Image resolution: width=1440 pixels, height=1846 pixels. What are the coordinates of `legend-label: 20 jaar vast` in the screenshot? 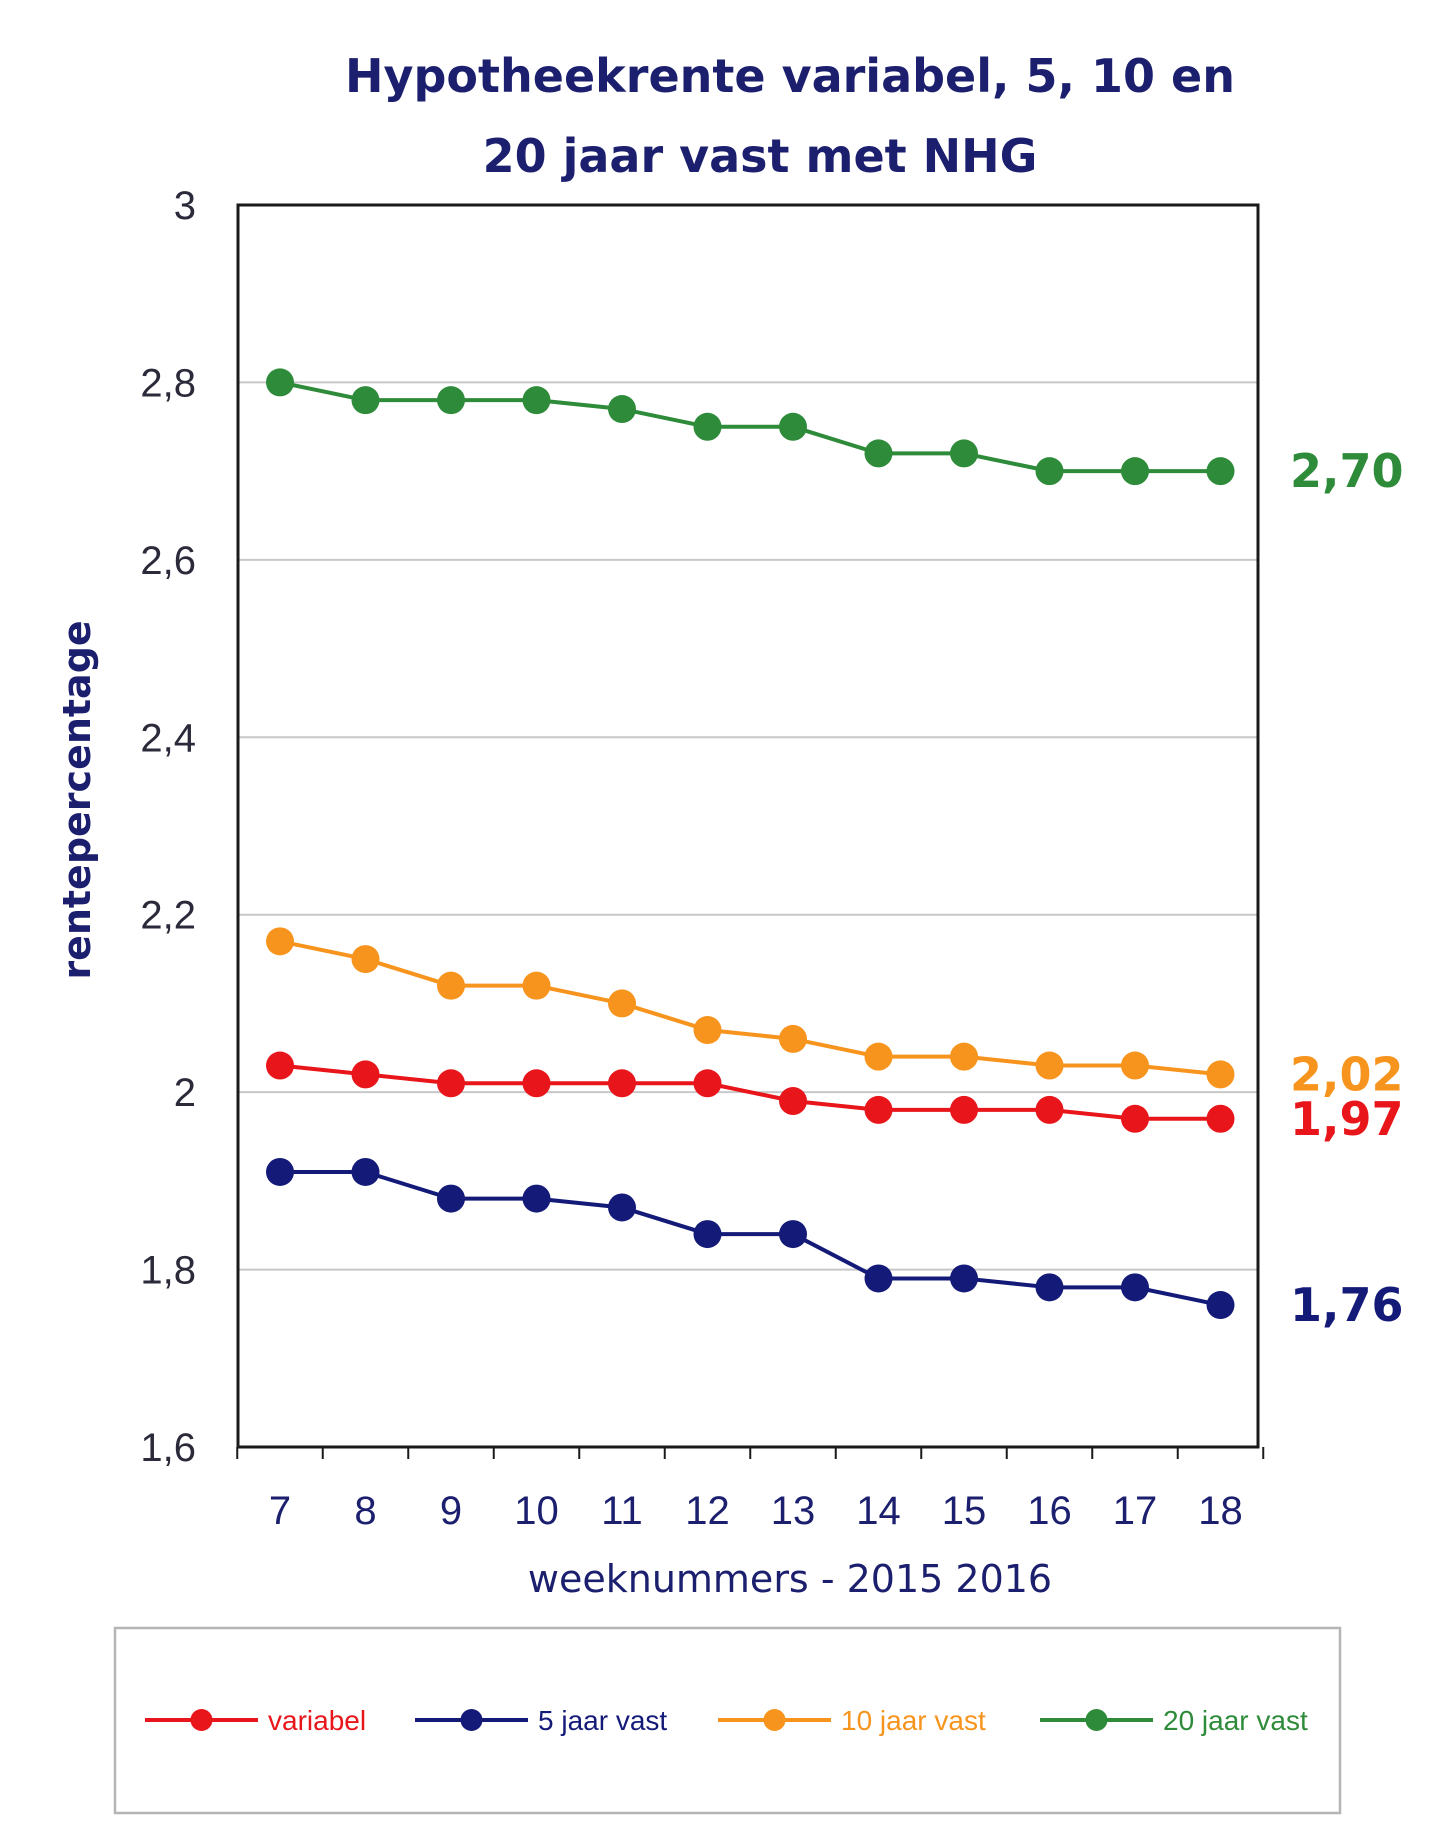 It's located at (1235, 1720).